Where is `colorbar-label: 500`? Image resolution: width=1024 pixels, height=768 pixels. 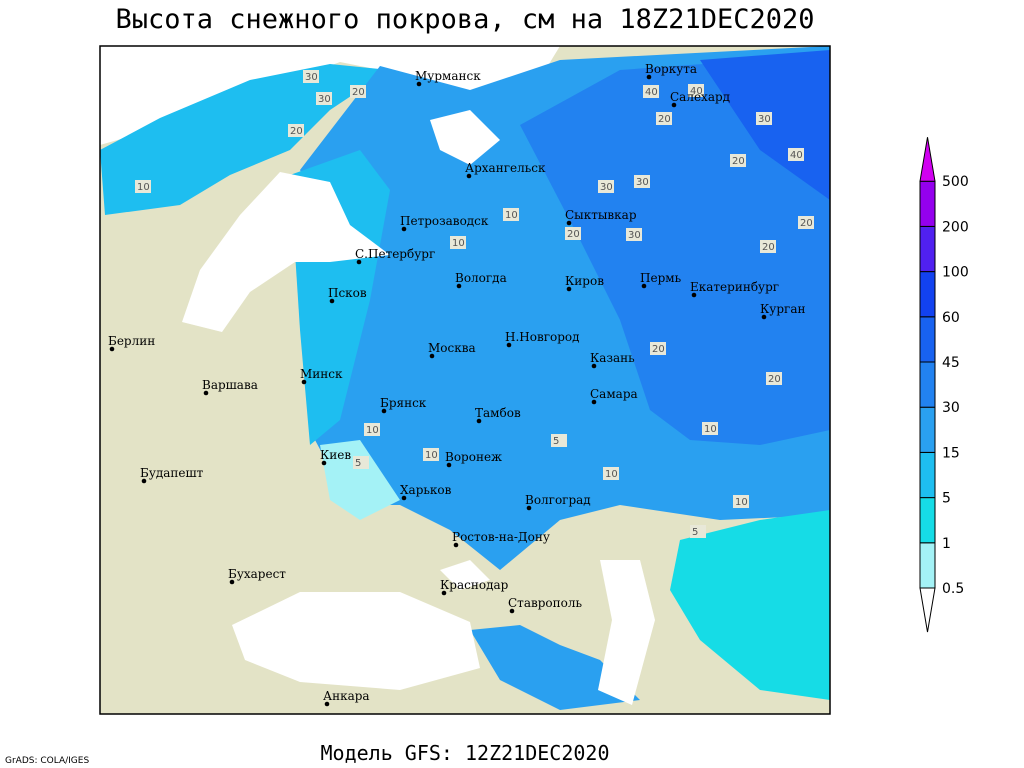
colorbar-label: 500 is located at coordinates (955, 182).